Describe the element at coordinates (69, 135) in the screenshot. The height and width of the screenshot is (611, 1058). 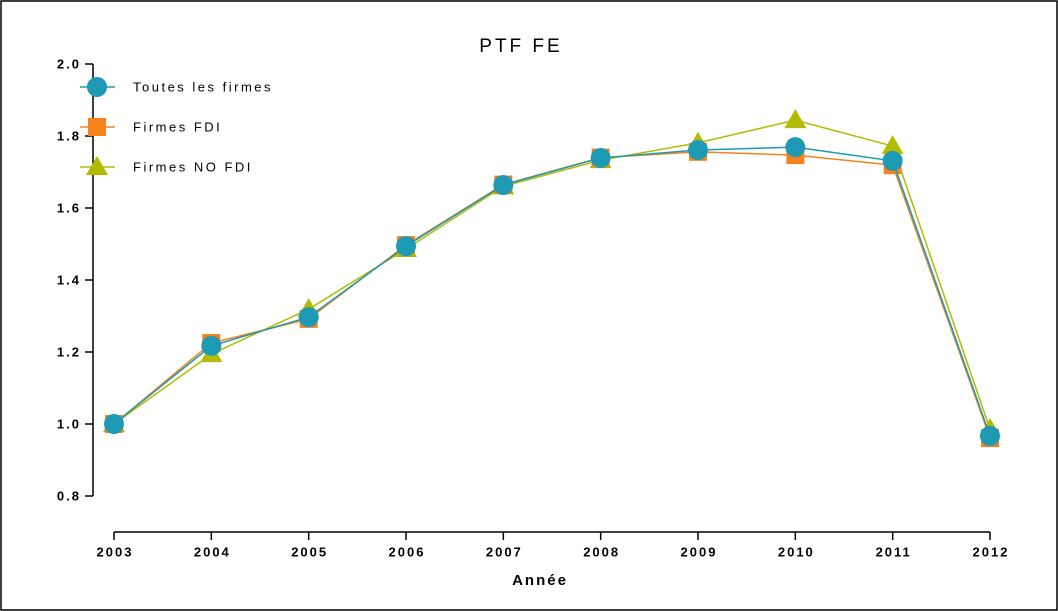
I see `y-tick-label: 1.8` at that location.